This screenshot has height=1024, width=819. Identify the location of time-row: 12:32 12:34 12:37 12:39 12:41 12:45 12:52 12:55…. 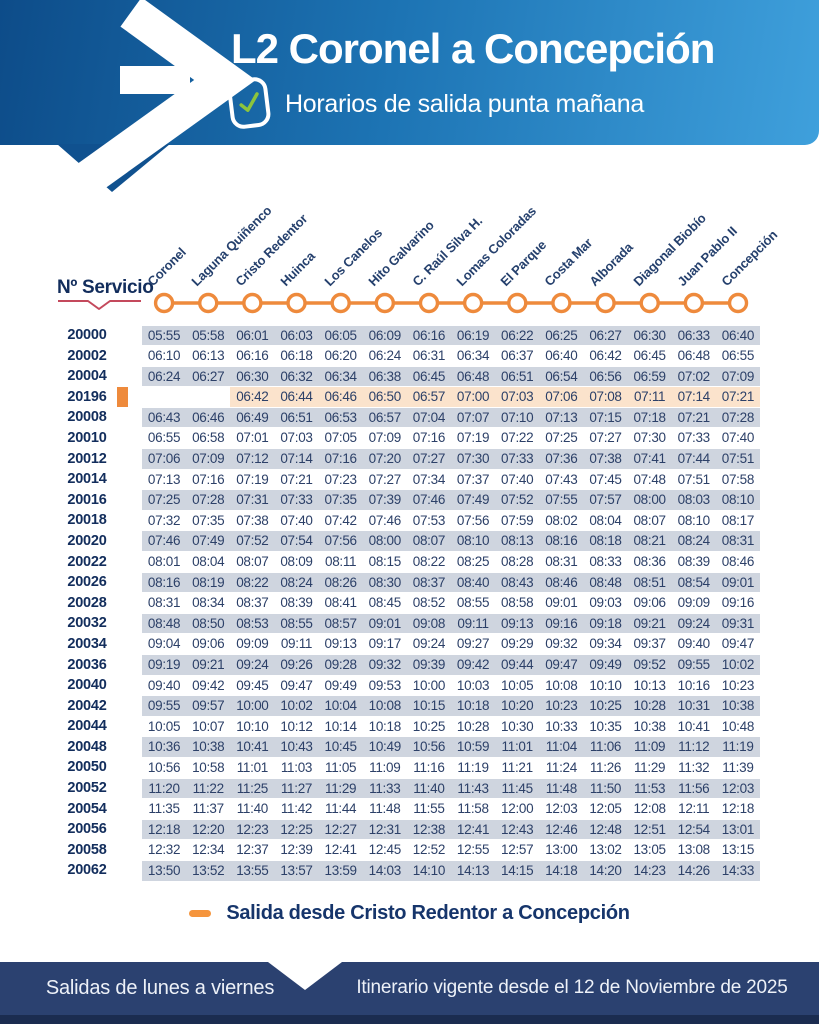
(451, 850).